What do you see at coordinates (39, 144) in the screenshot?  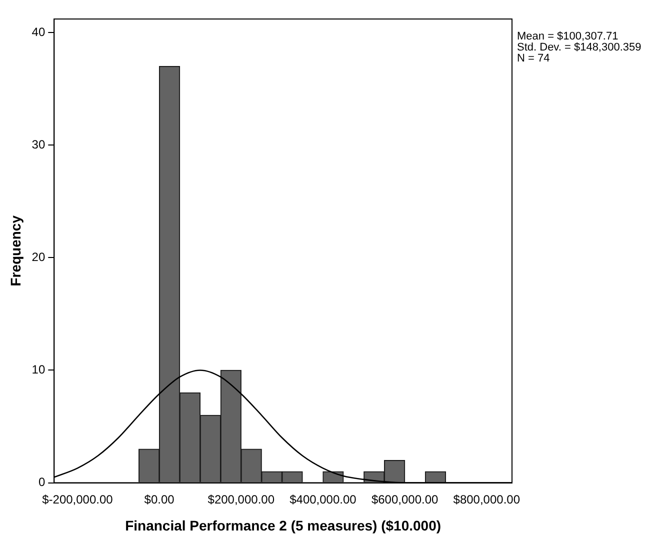 I see `y-tick-label: 30` at bounding box center [39, 144].